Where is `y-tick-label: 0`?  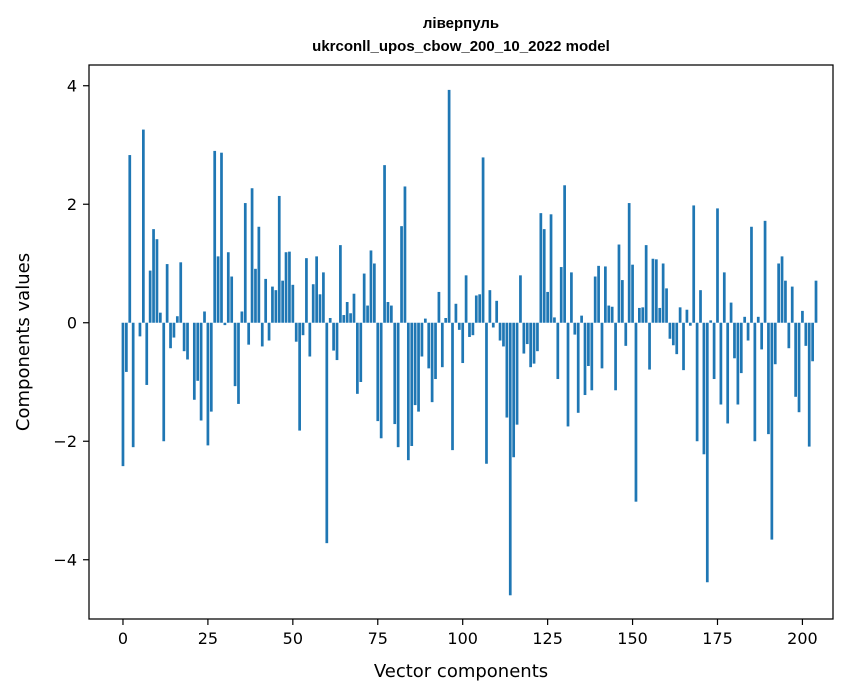 y-tick-label: 0 is located at coordinates (72, 323).